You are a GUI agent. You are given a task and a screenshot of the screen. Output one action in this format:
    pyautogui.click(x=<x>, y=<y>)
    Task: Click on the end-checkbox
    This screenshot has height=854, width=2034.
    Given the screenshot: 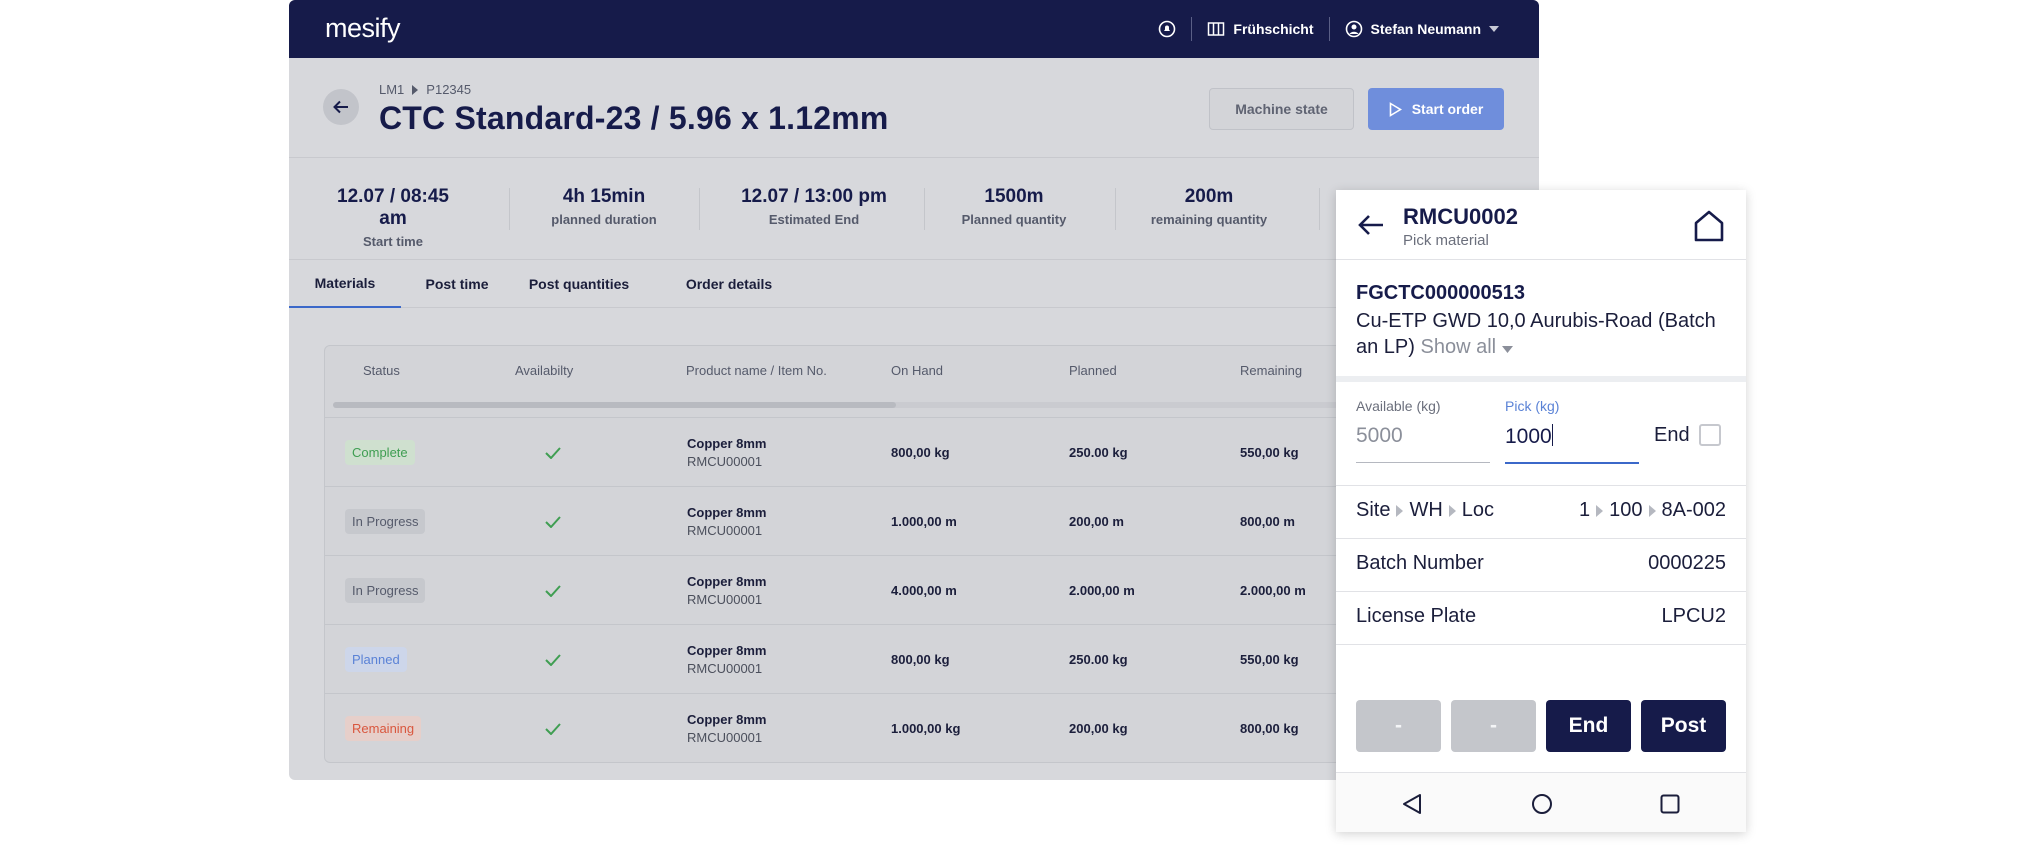 What is the action you would take?
    pyautogui.click(x=1710, y=435)
    